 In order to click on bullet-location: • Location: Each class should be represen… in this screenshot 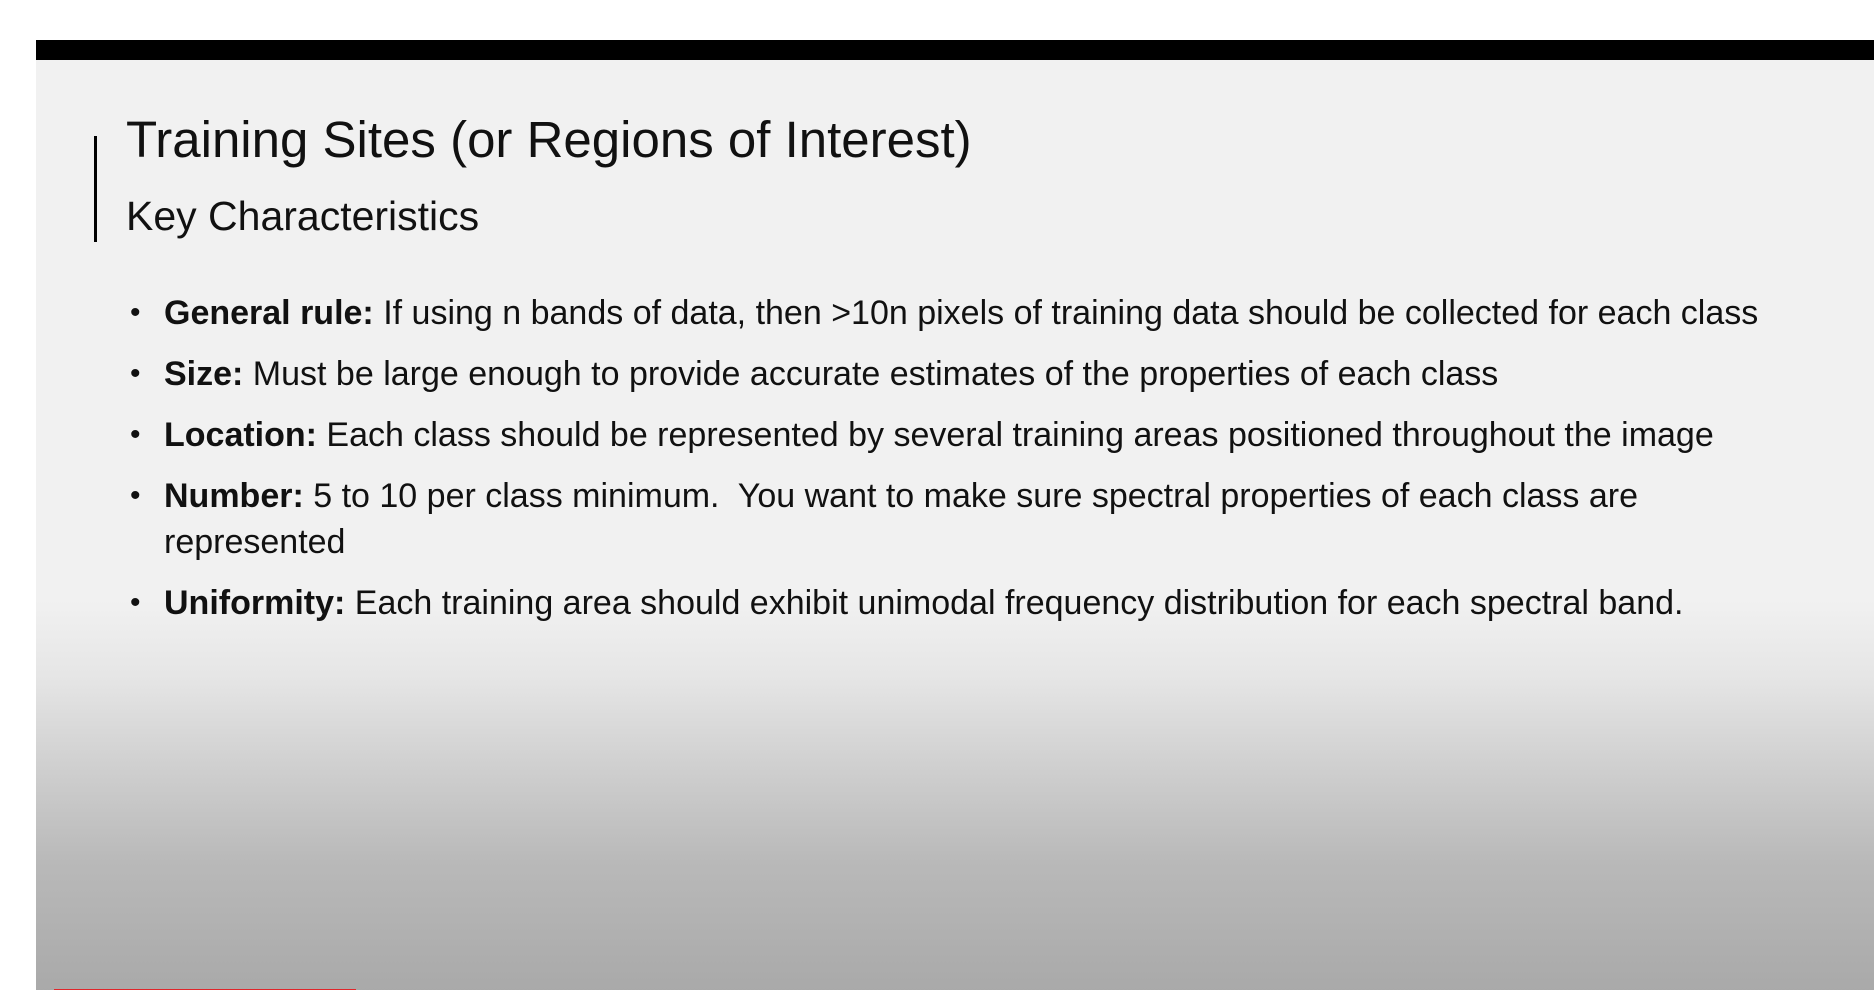, I will do `click(976, 435)`.